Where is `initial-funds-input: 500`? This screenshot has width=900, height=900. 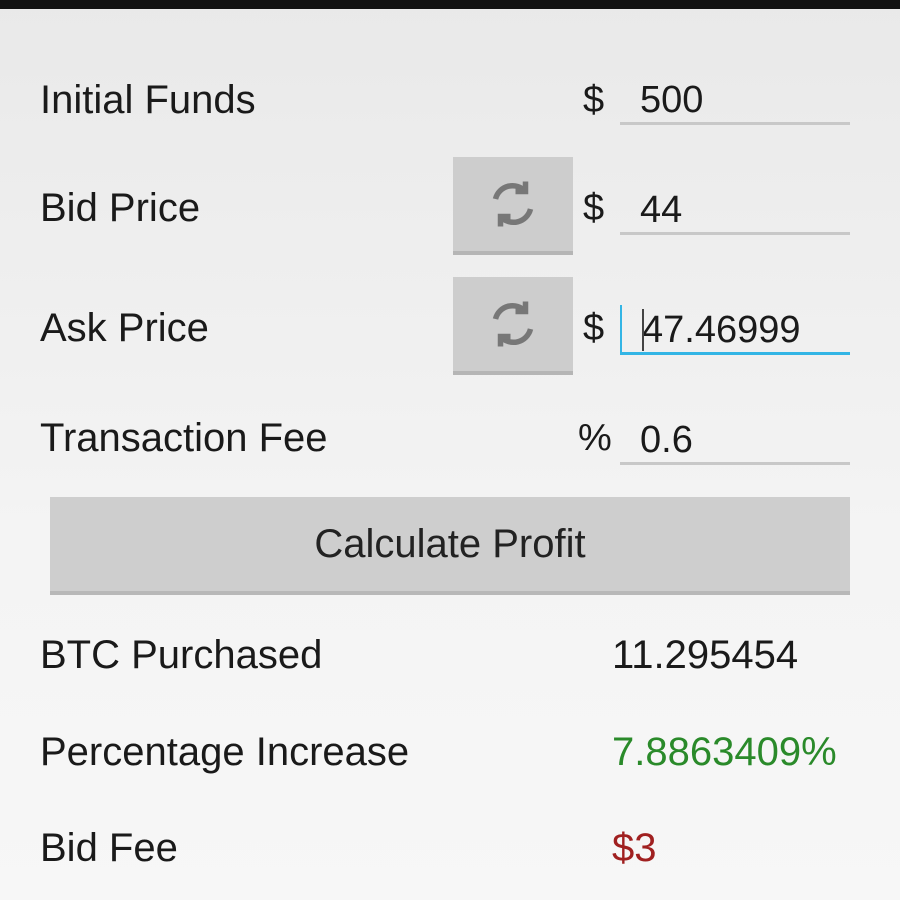 initial-funds-input: 500 is located at coordinates (735, 100).